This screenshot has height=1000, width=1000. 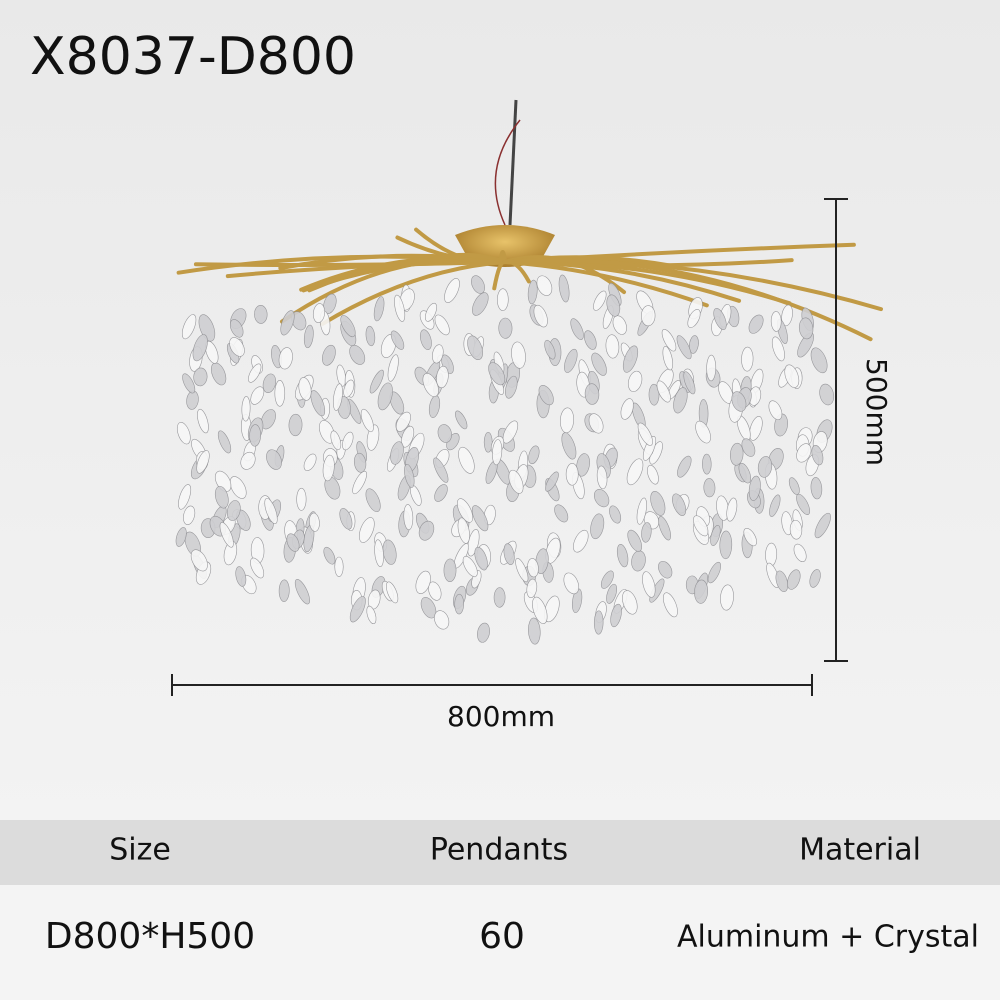 I want to click on column-header: Material, so click(x=860, y=850).